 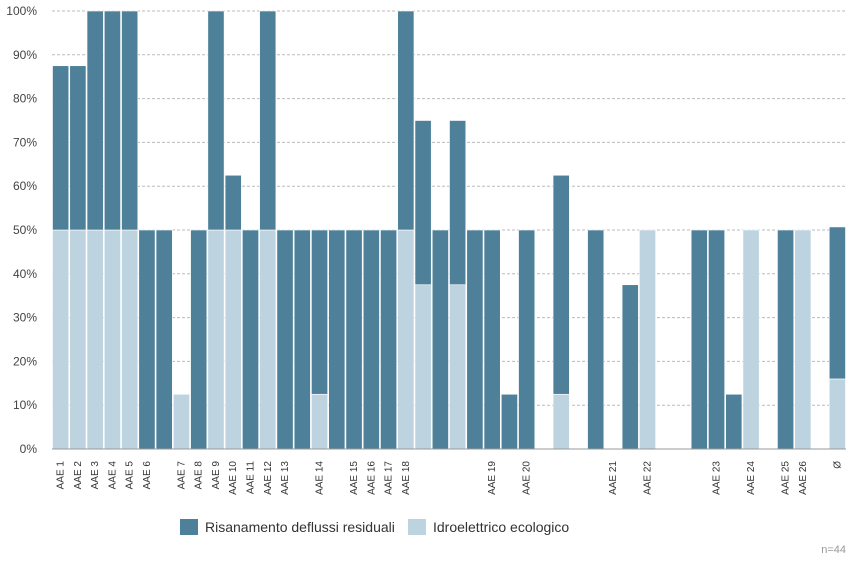 I want to click on y-tick-label: 20%, so click(x=25, y=361).